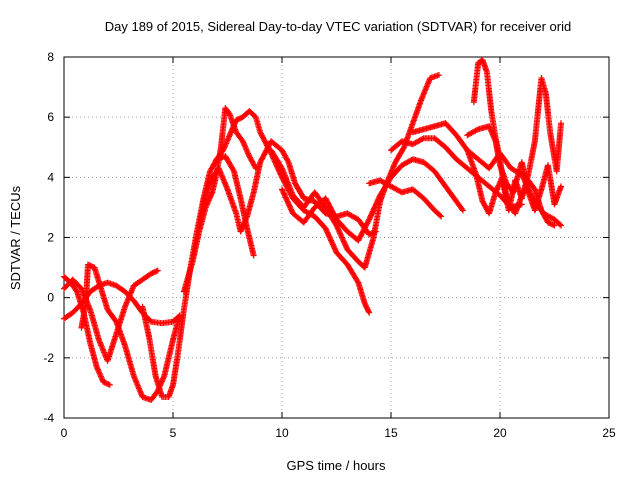  What do you see at coordinates (500, 433) in the screenshot?
I see `x-tick-label: 20` at bounding box center [500, 433].